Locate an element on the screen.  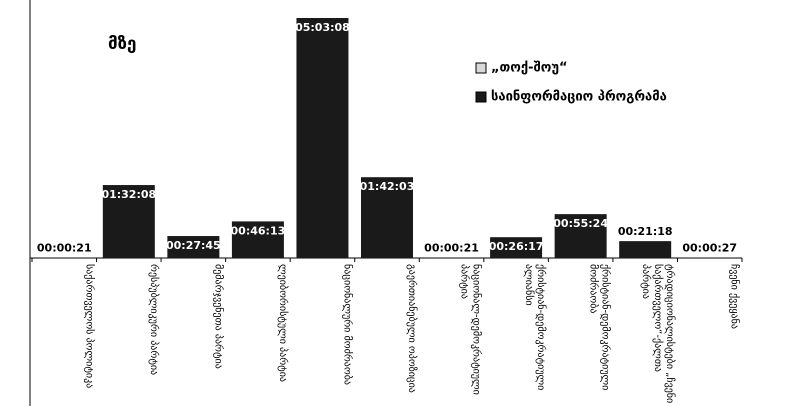
value-label: 00:27:45 is located at coordinates (193, 245).